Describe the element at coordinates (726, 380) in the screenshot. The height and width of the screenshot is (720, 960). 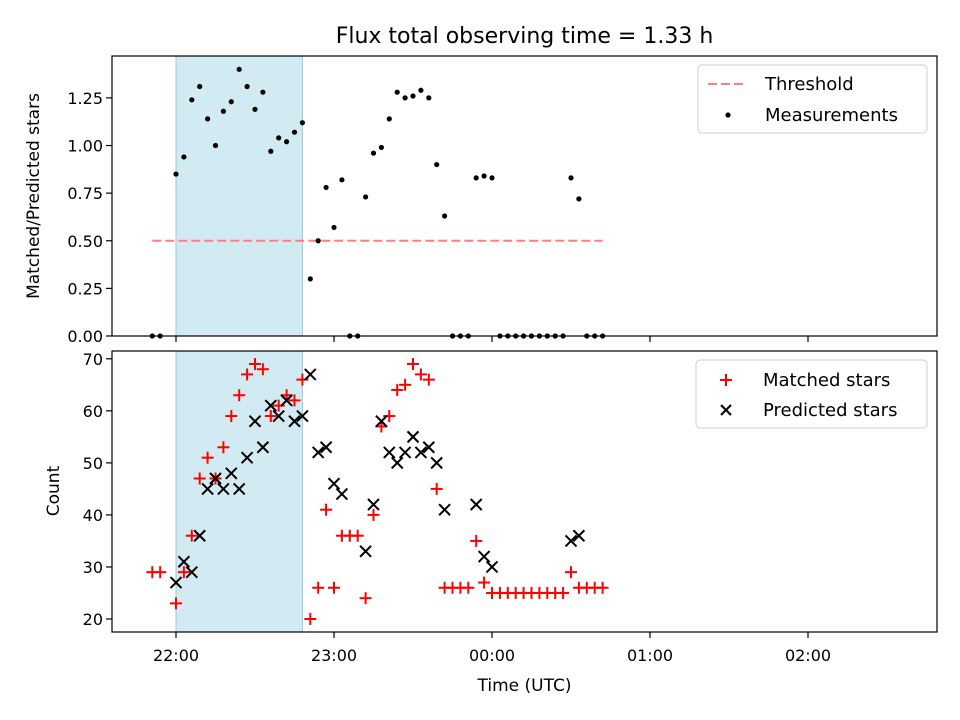
I see `legend-matched-swatch` at that location.